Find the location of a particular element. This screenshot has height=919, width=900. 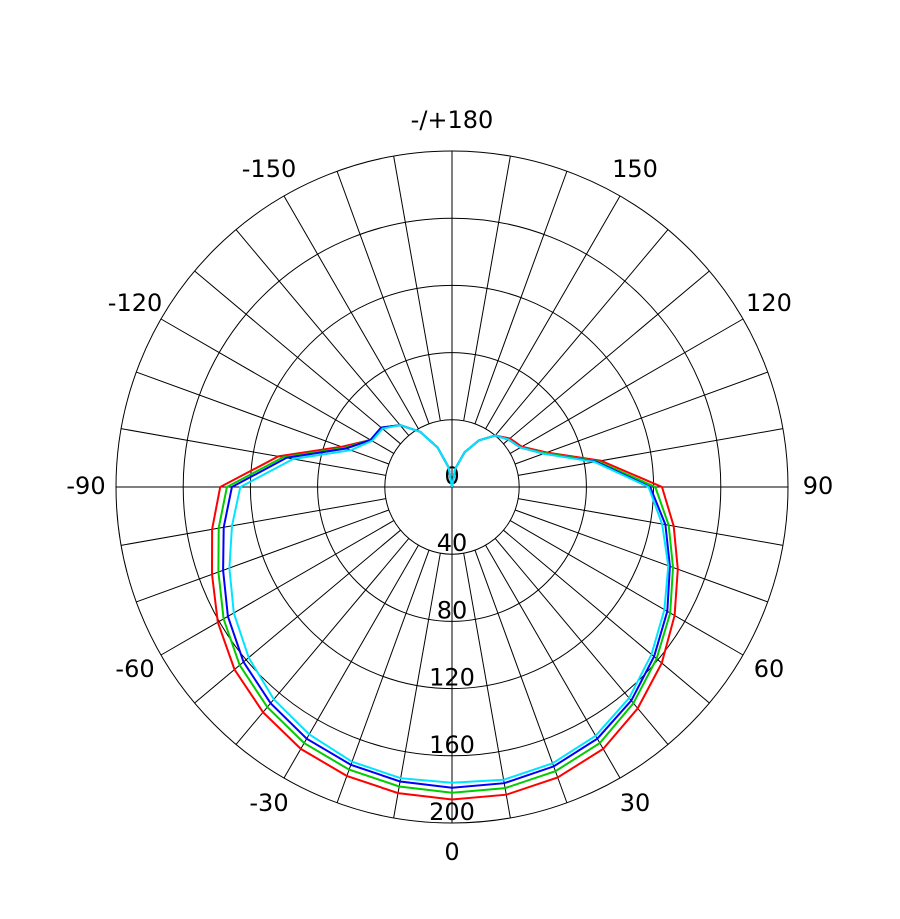

r-tick-label: 40 is located at coordinates (452, 543).